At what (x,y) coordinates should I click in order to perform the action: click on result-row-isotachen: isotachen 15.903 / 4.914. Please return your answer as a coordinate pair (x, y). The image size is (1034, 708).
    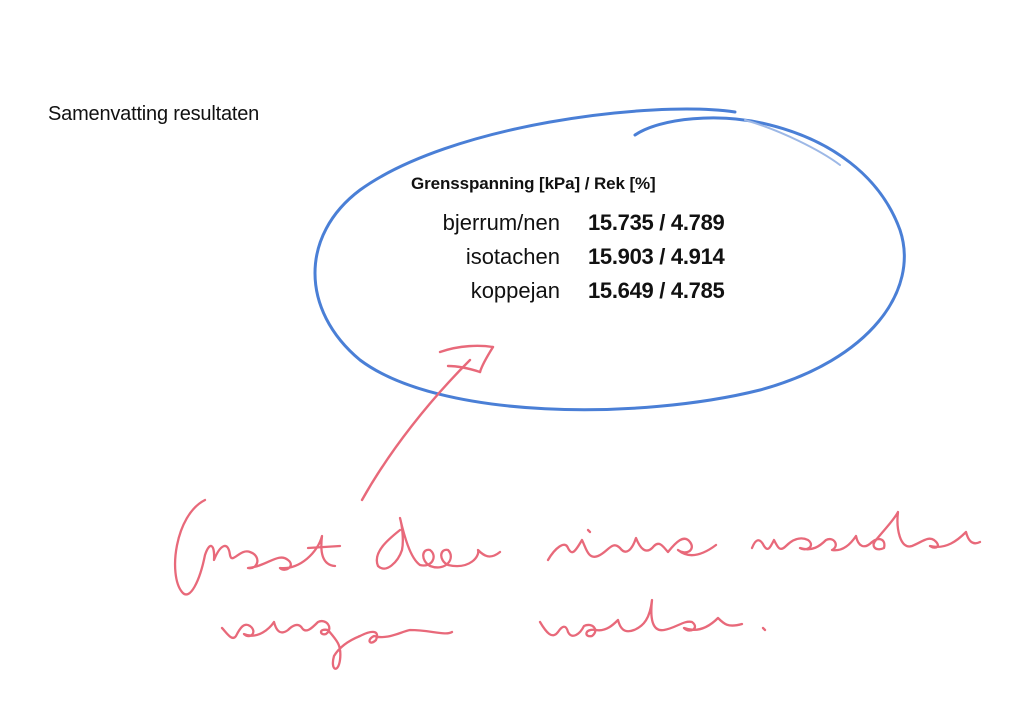
    Looking at the image, I should click on (560, 258).